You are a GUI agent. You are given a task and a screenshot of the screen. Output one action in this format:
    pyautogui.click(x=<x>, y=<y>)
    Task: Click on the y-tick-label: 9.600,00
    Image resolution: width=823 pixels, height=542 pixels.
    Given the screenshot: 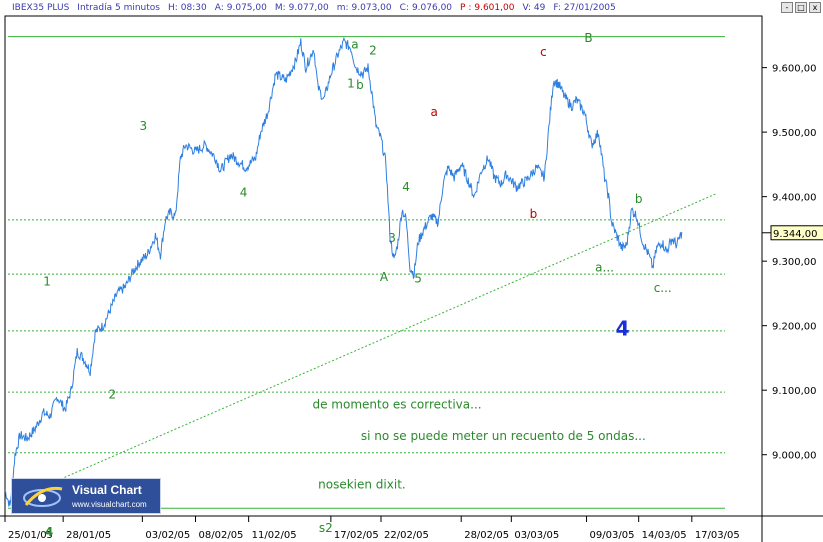 What is the action you would take?
    pyautogui.click(x=794, y=69)
    